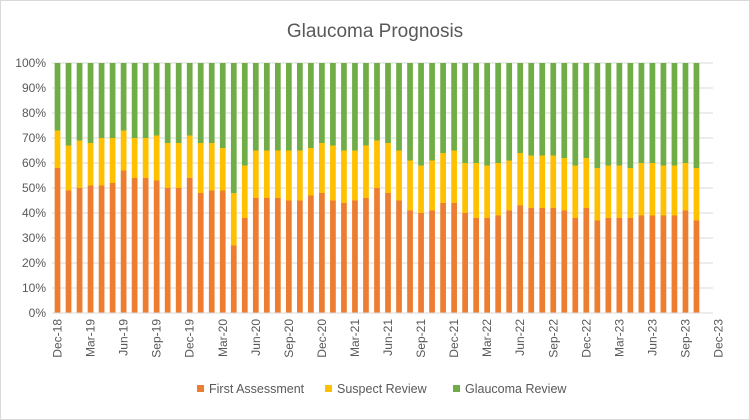 The width and height of the screenshot is (750, 420). I want to click on legend-label: First Assessment, so click(257, 389).